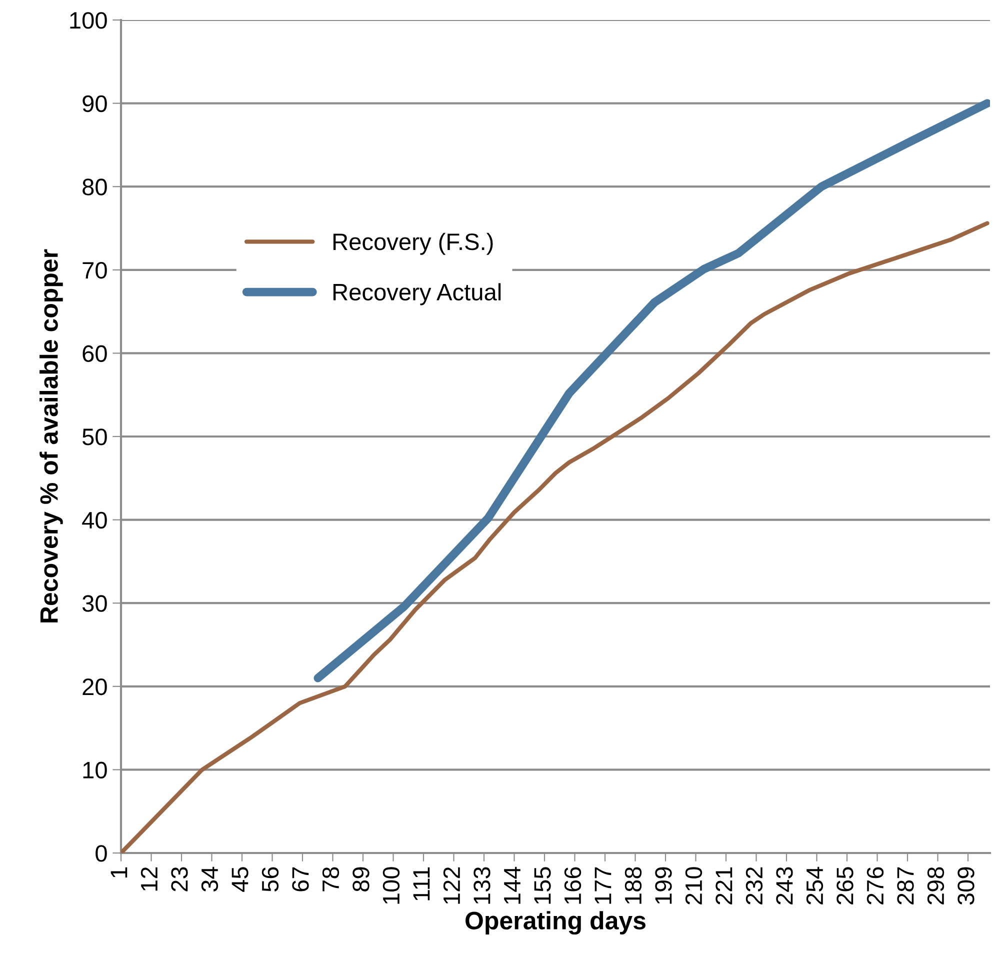 Image resolution: width=993 pixels, height=953 pixels. I want to click on x-tick-label: 276, so click(875, 885).